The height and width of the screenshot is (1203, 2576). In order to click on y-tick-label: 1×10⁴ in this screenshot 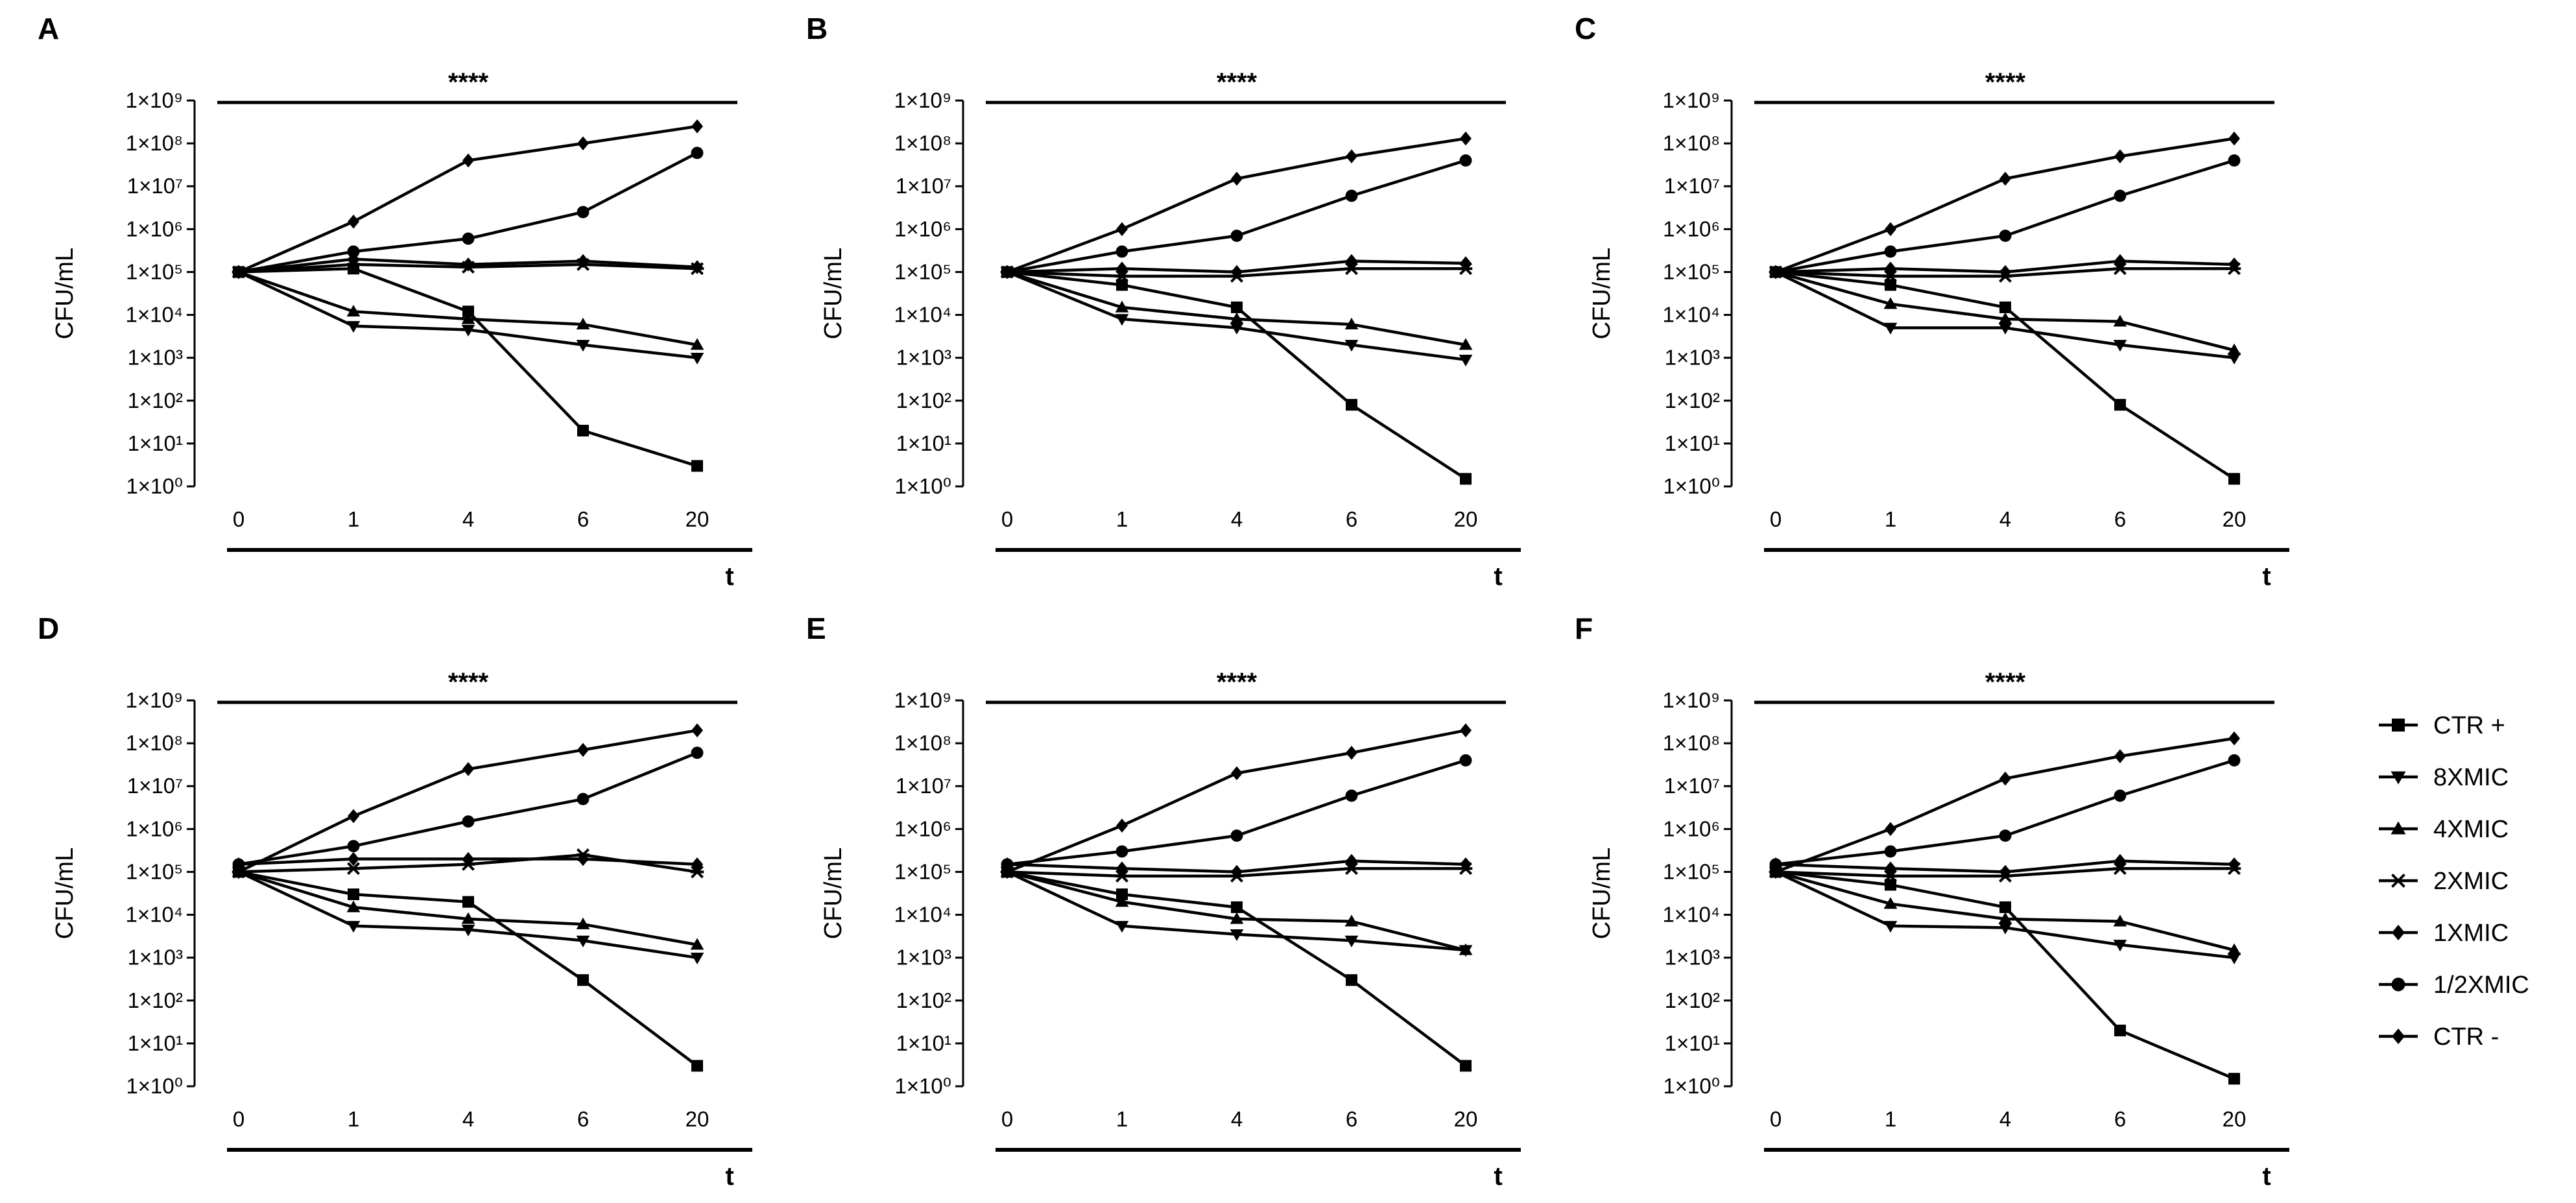, I will do `click(922, 915)`.